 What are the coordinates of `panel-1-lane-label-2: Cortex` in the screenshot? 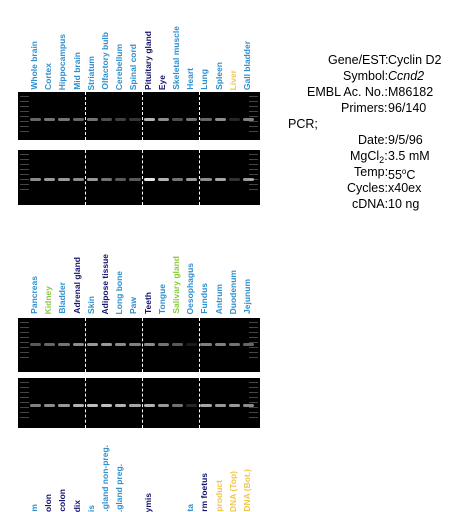 It's located at (48, 76).